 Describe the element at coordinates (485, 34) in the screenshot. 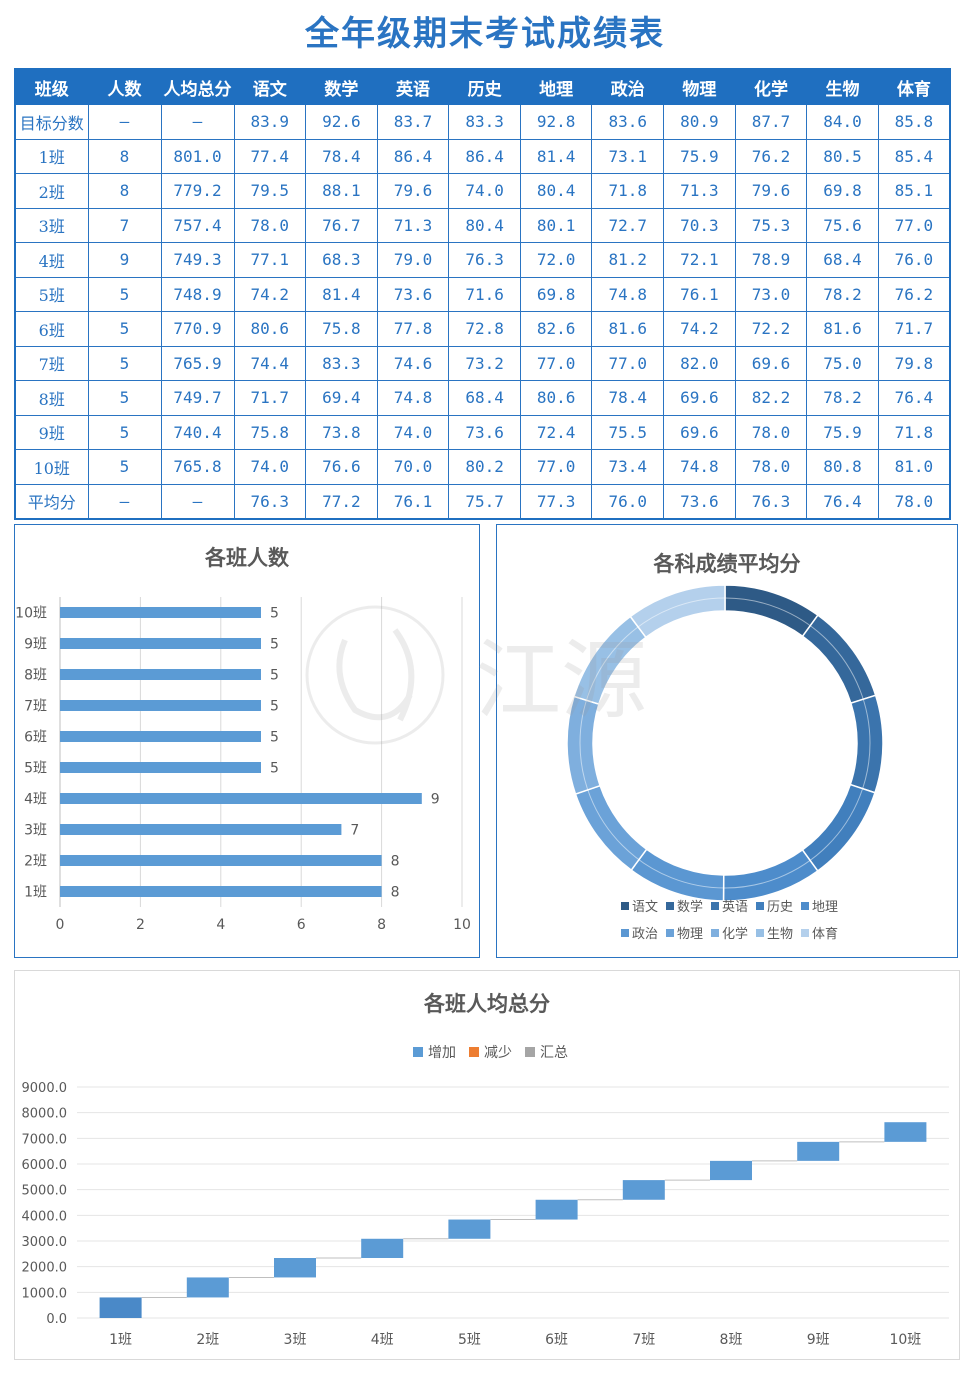

I see `page-title: 全年级期末考试成绩表` at that location.